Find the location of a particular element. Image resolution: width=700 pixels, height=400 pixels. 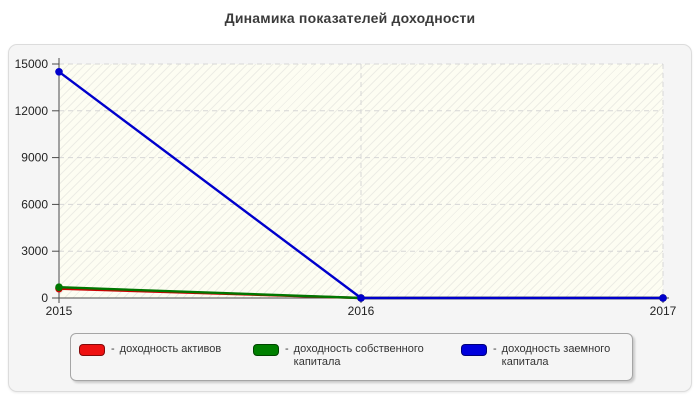

legend-swatch-green is located at coordinates (266, 350).